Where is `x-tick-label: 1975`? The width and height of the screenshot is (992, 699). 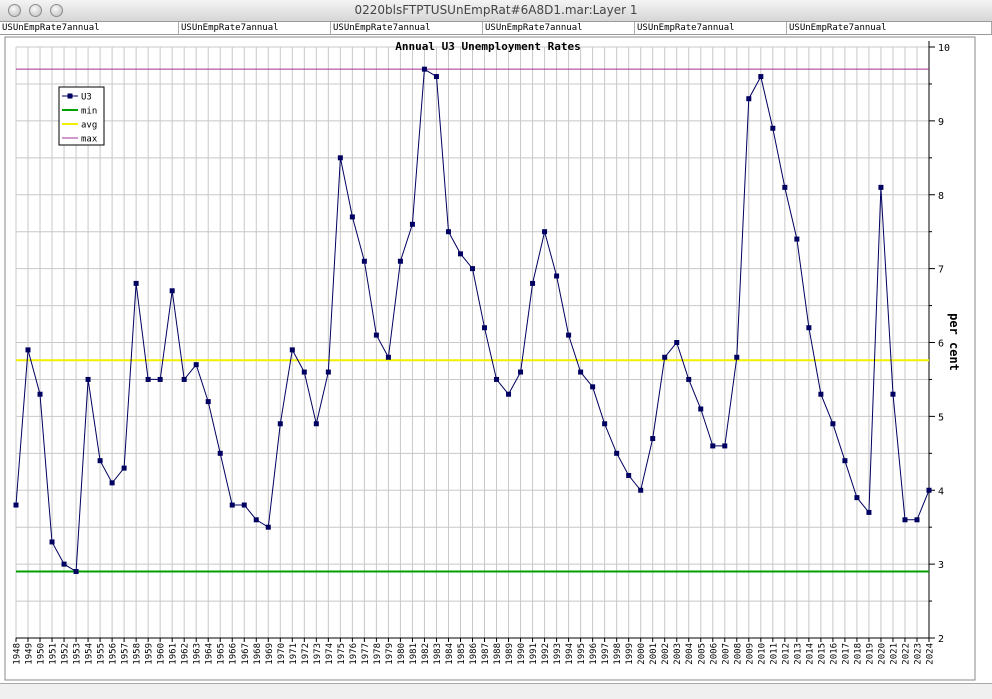 x-tick-label: 1975 is located at coordinates (342, 654).